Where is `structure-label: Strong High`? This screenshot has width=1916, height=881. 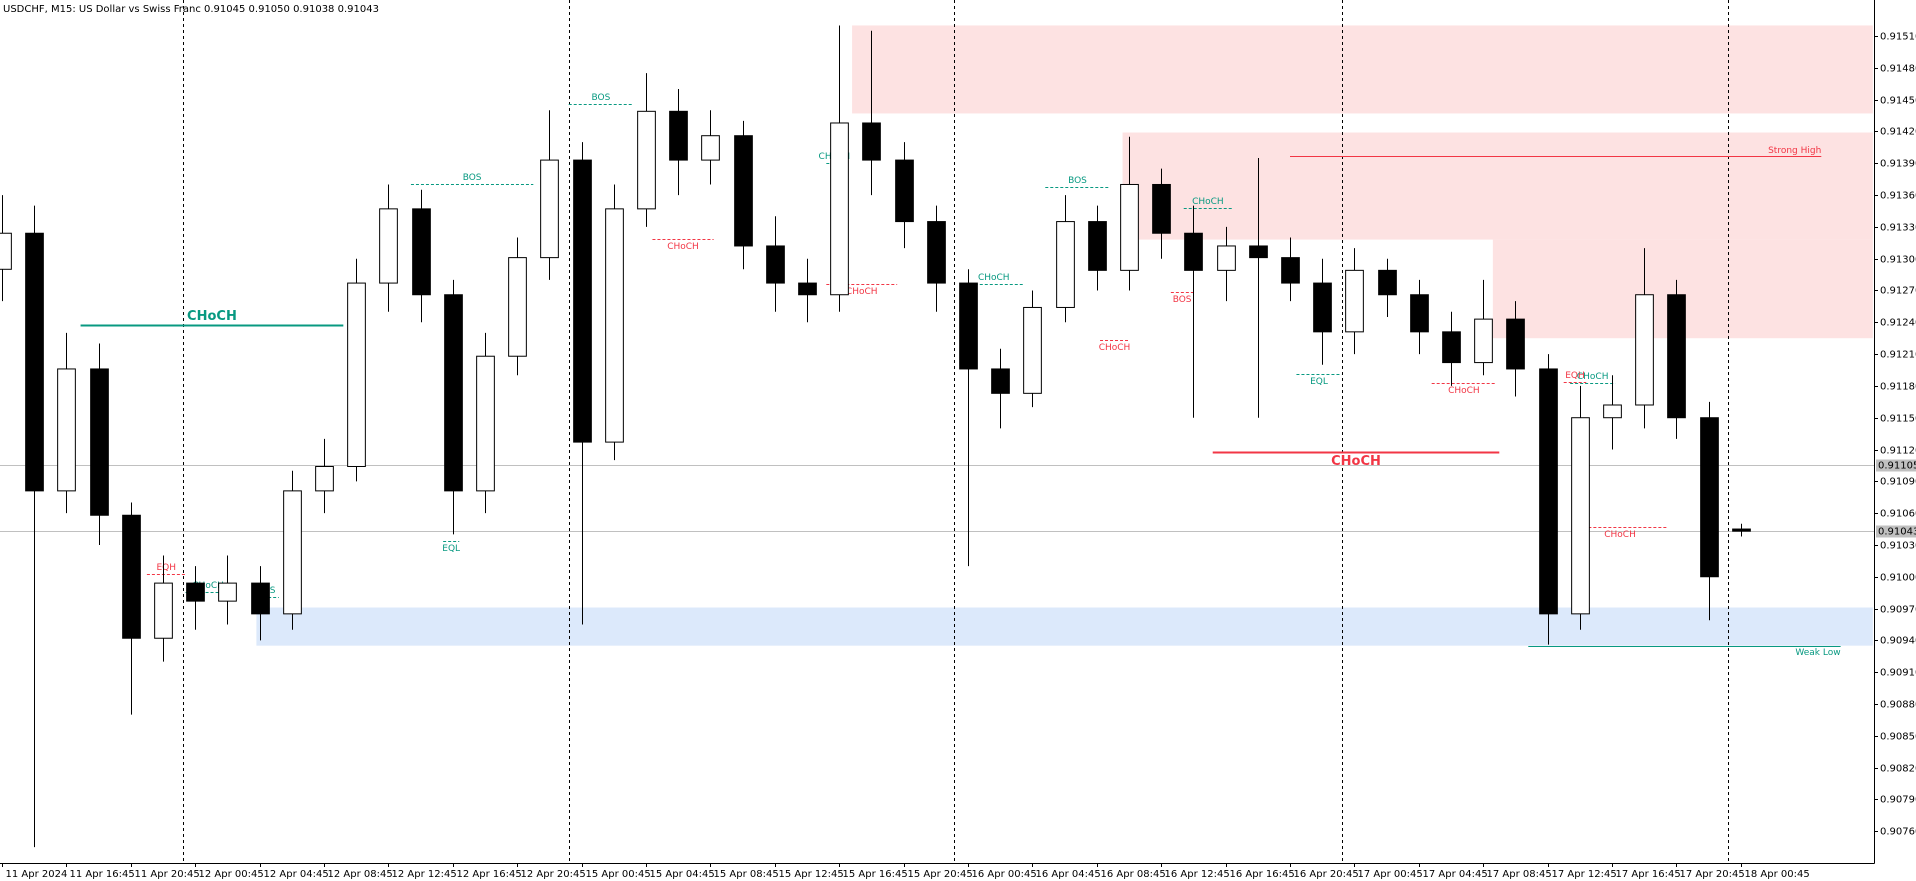 structure-label: Strong High is located at coordinates (1794, 151).